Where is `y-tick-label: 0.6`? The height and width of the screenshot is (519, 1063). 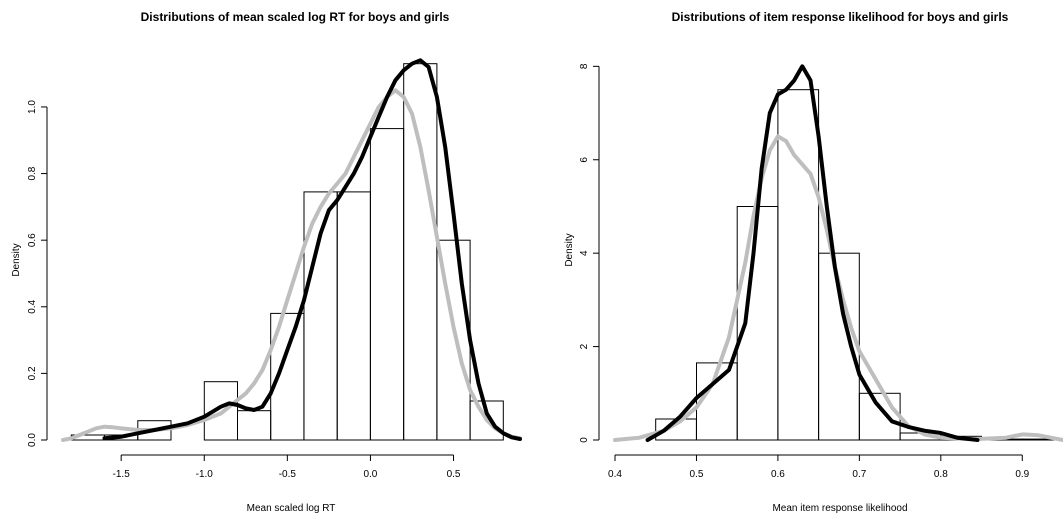
y-tick-label: 0.6 is located at coordinates (32, 240).